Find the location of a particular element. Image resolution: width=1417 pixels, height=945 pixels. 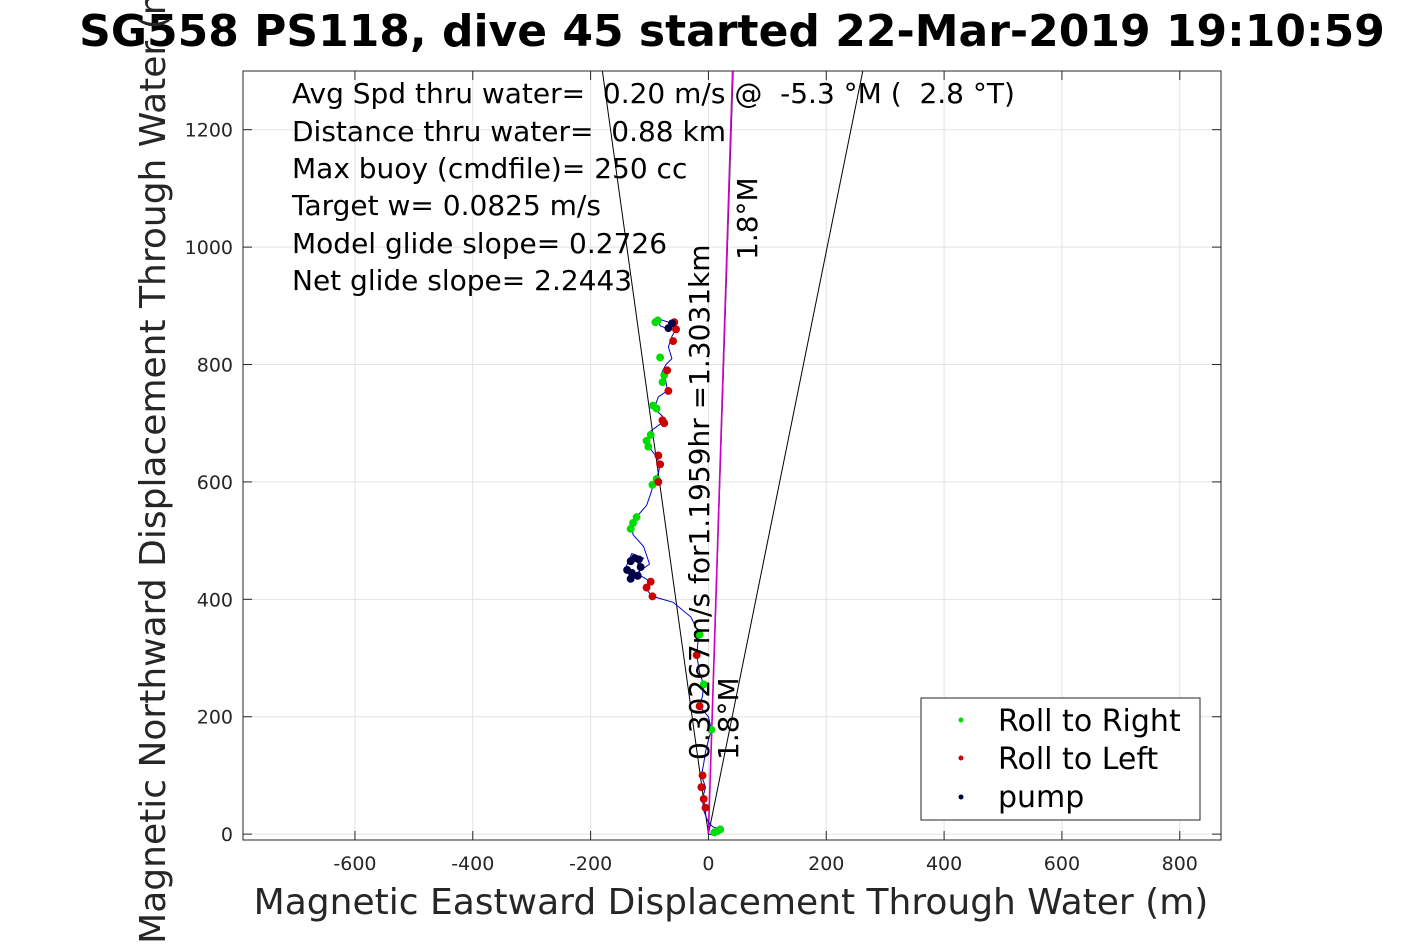

y-tick-label: 400 is located at coordinates (215, 600).